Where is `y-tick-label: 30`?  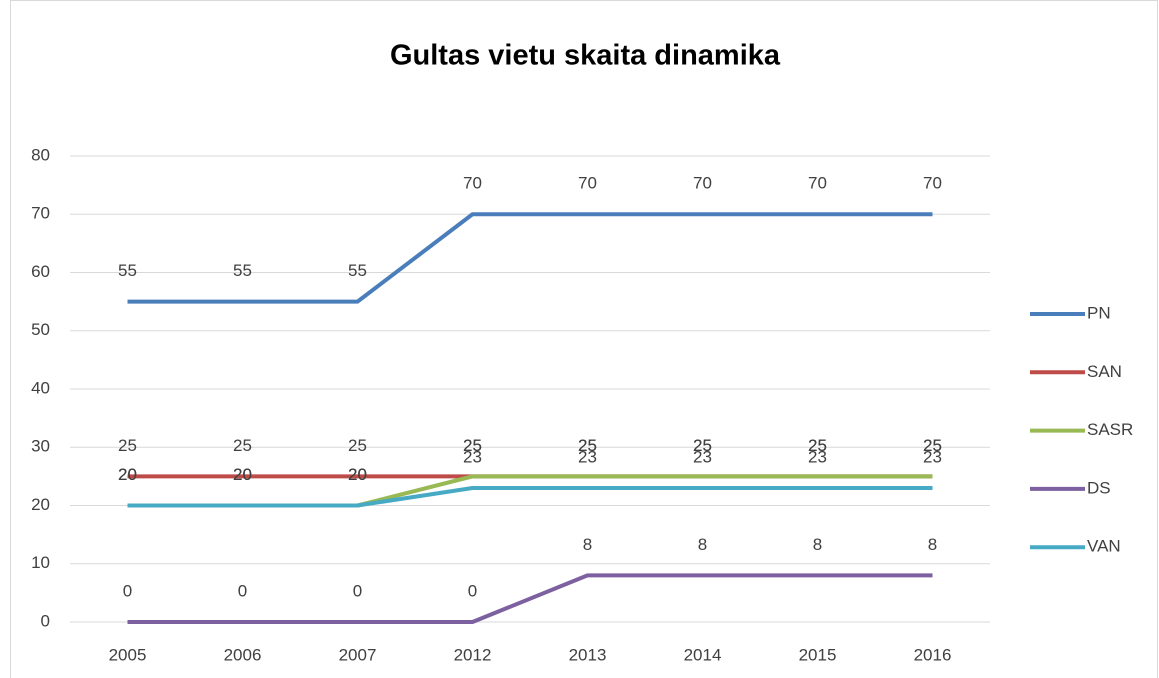
y-tick-label: 30 is located at coordinates (40, 446).